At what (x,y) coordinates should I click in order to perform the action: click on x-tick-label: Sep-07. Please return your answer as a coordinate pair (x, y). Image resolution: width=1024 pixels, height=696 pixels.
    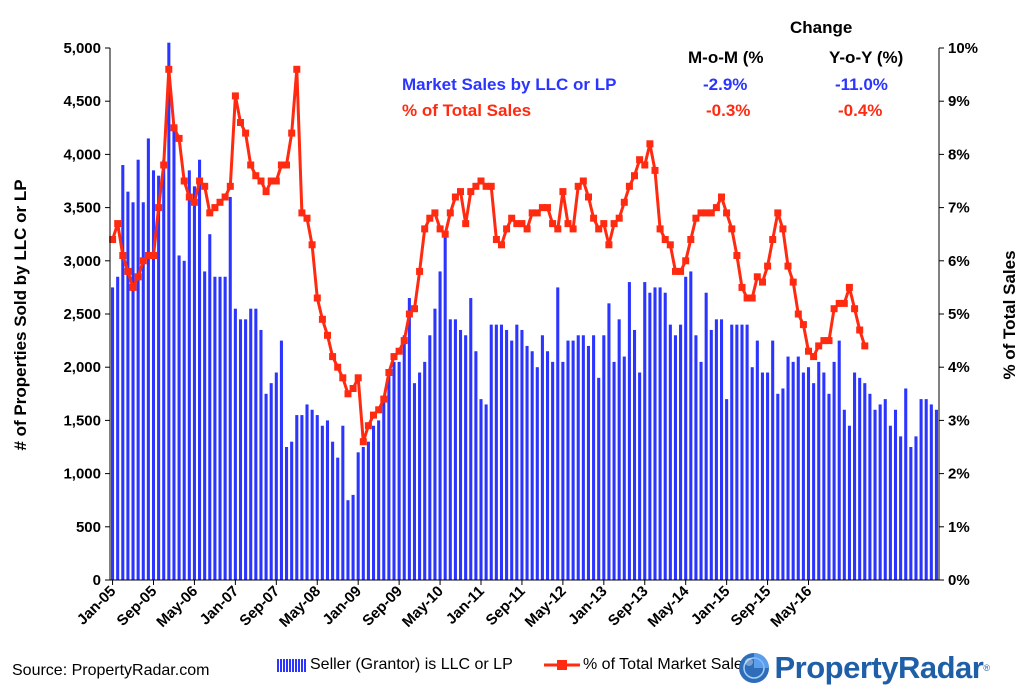
    Looking at the image, I should click on (259, 606).